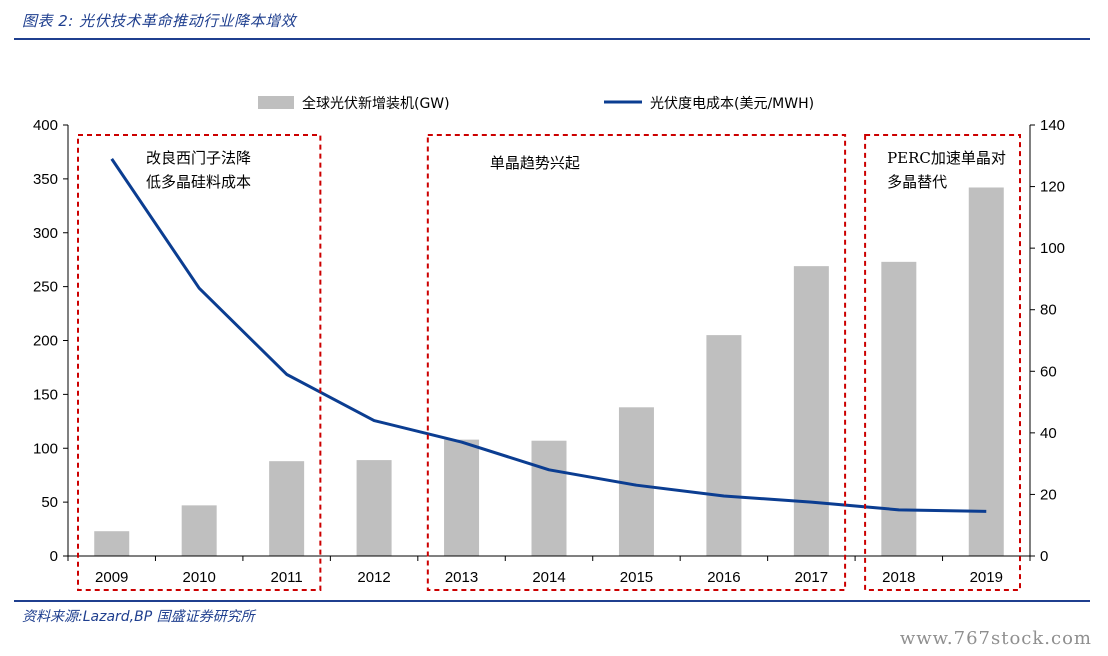 This screenshot has height=656, width=1108. What do you see at coordinates (986, 577) in the screenshot?
I see `x-tick-label: 2019` at bounding box center [986, 577].